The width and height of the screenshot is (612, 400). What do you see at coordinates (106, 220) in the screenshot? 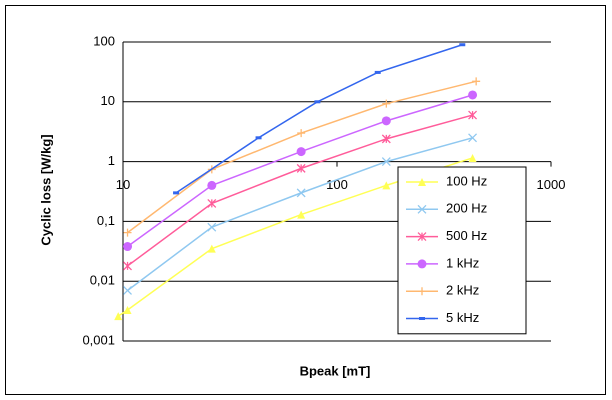
I see `y-tick-label: 0,1` at bounding box center [106, 220].